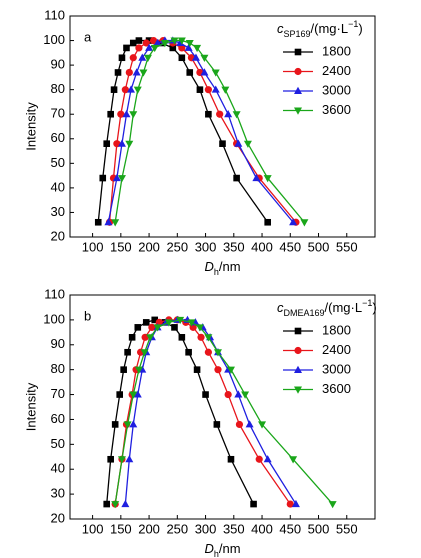  I want to click on x-tick-label: 500, so click(319, 246).